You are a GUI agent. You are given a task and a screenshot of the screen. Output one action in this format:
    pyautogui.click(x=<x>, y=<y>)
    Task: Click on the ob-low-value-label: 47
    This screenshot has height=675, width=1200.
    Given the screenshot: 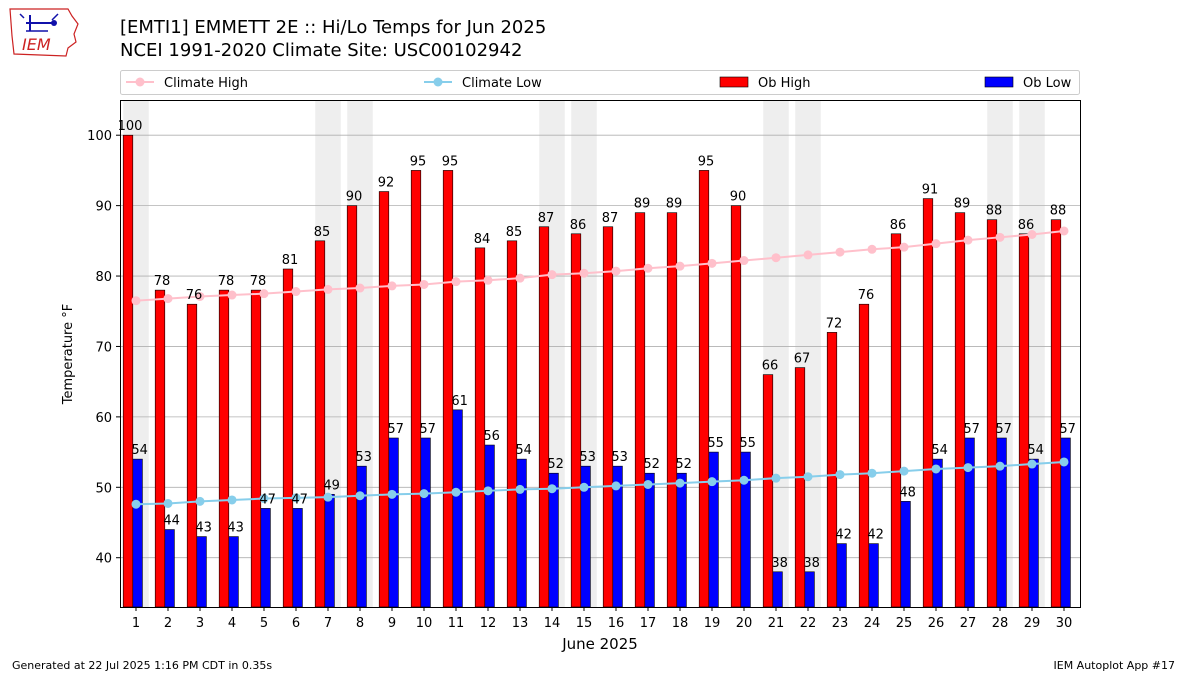 What is the action you would take?
    pyautogui.click(x=299, y=499)
    